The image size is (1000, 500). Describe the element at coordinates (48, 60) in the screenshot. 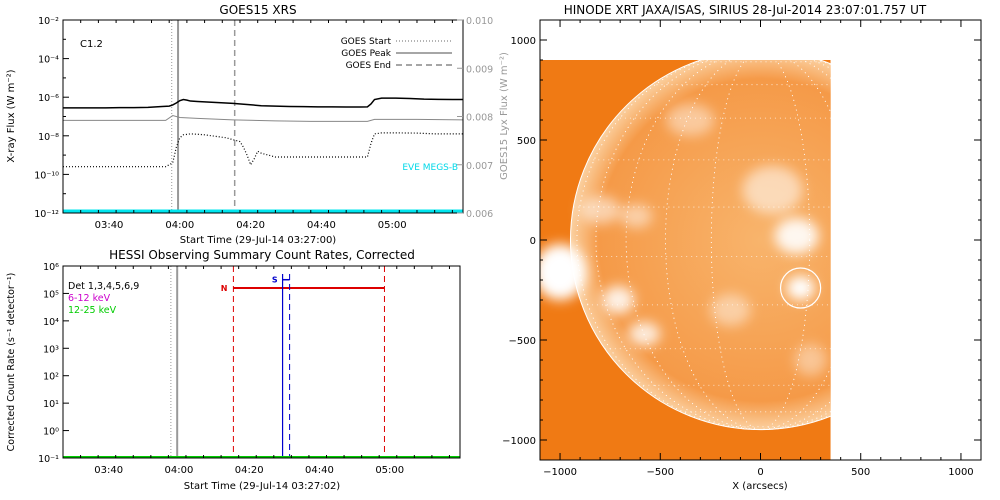

I see `goes-ytick-label: 10⁻⁴` at that location.